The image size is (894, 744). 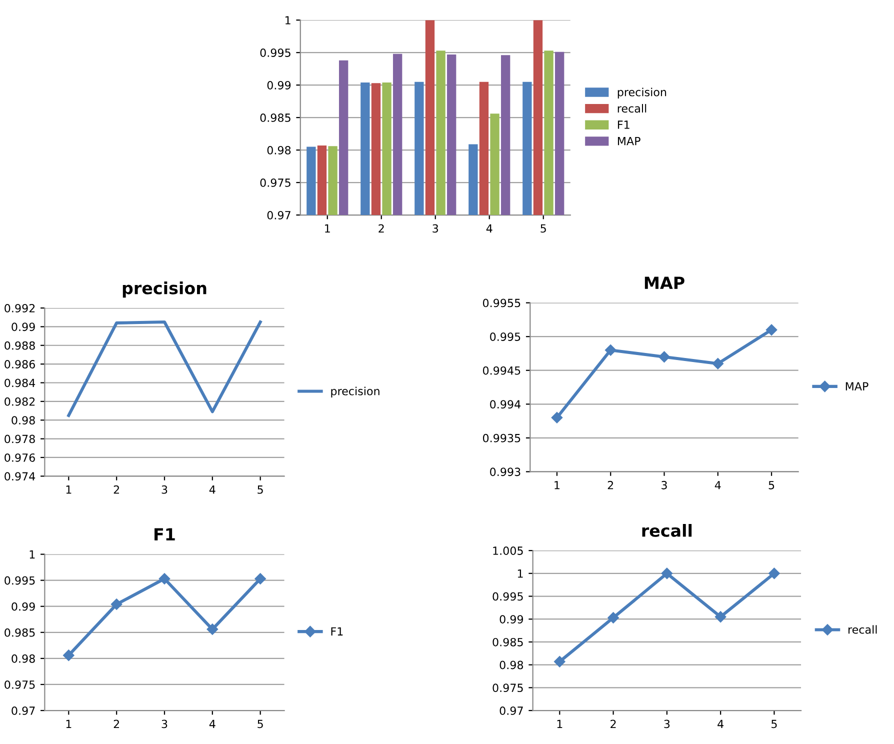 What do you see at coordinates (501, 438) in the screenshot?
I see `y-tick-label: 0.9935` at bounding box center [501, 438].